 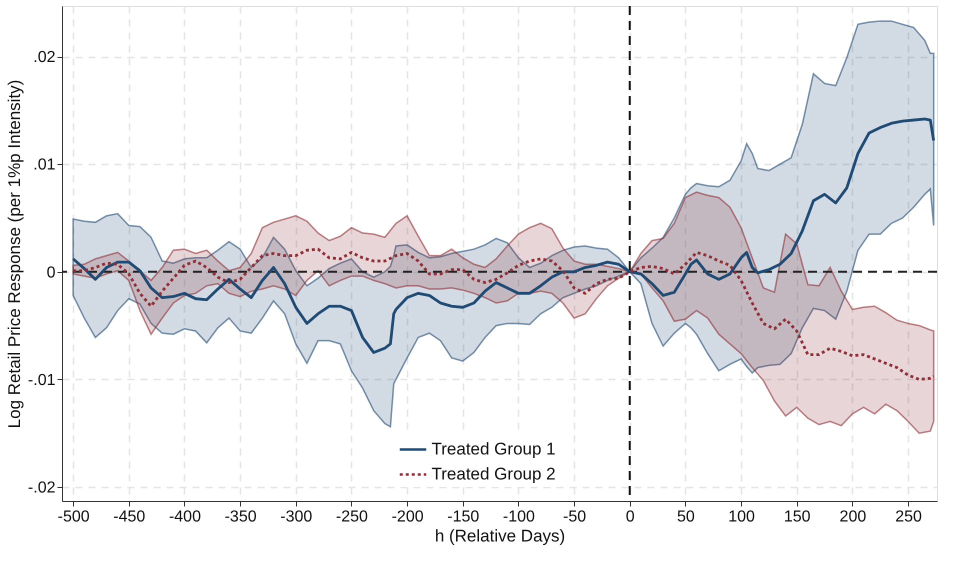 I want to click on x-tick-label: -200, so click(x=408, y=517).